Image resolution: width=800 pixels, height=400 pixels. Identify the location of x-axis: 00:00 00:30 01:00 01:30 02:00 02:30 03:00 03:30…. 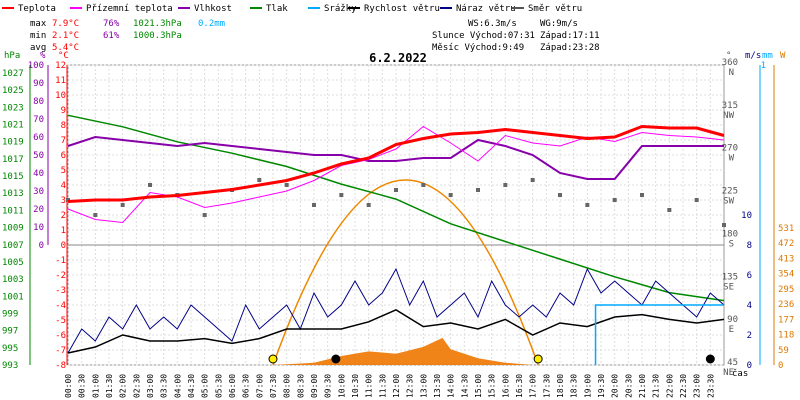
(389, 386).